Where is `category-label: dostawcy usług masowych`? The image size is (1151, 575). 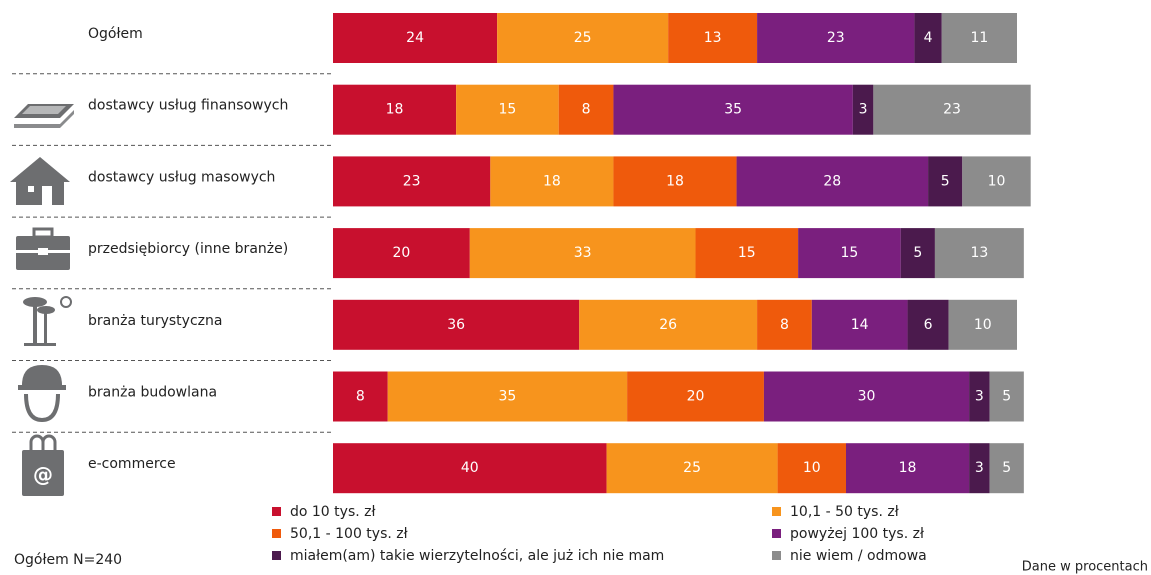 category-label: dostawcy usług masowych is located at coordinates (181, 177).